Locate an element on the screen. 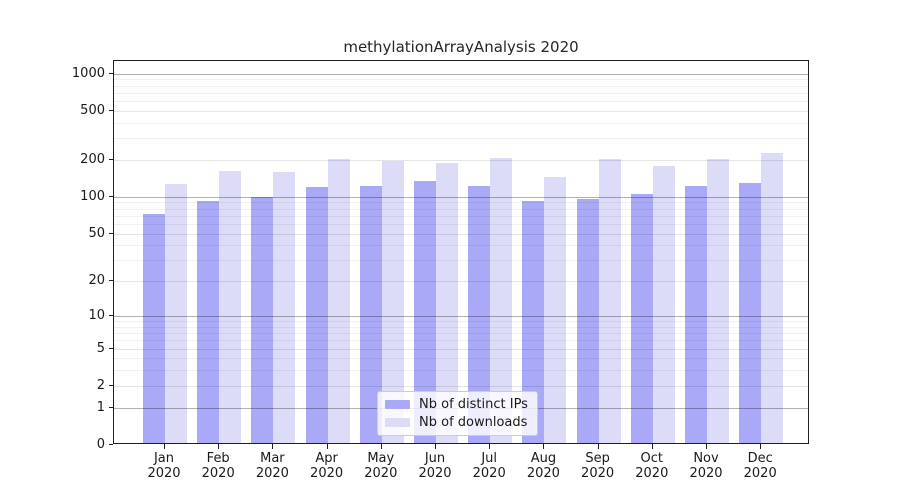  legend-swatch-distinct-ips is located at coordinates (397, 404).